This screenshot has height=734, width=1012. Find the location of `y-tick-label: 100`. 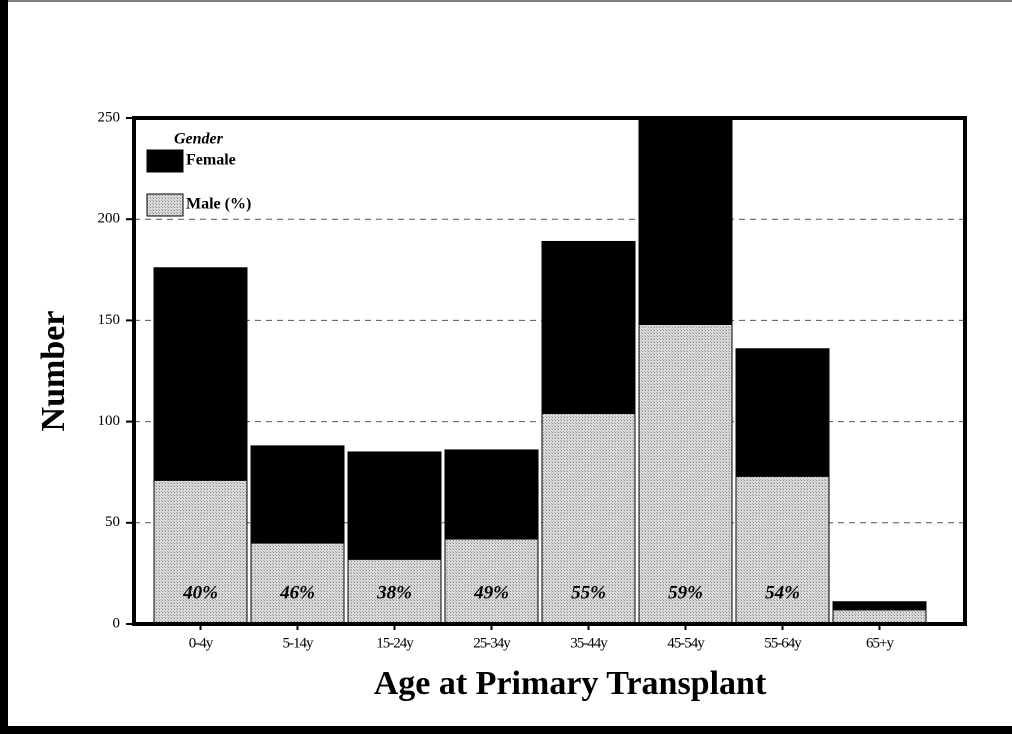

y-tick-label: 100 is located at coordinates (109, 421).